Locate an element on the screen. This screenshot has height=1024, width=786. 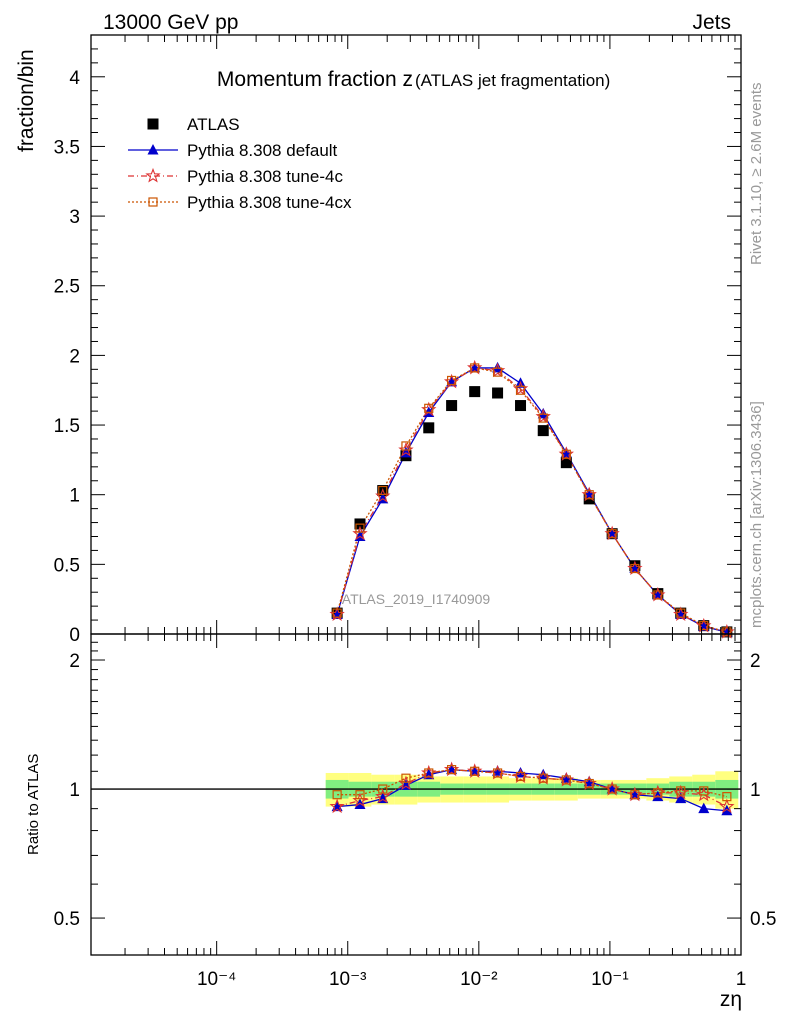
chart-title: Momentum fraction z is located at coordinates (315, 79).